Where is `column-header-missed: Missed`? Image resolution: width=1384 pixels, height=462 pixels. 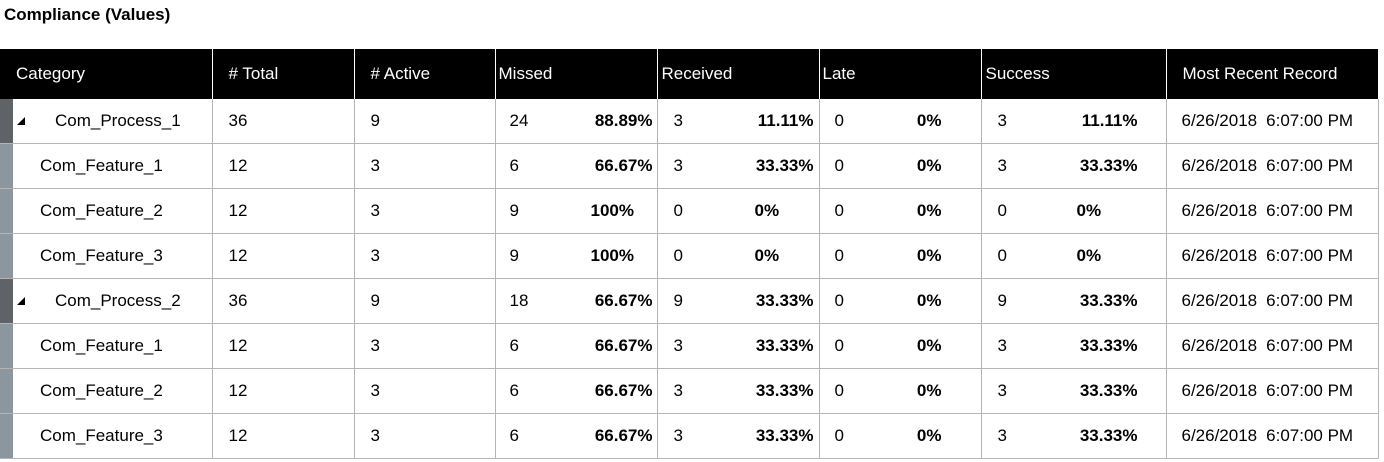
column-header-missed: Missed is located at coordinates (576, 74).